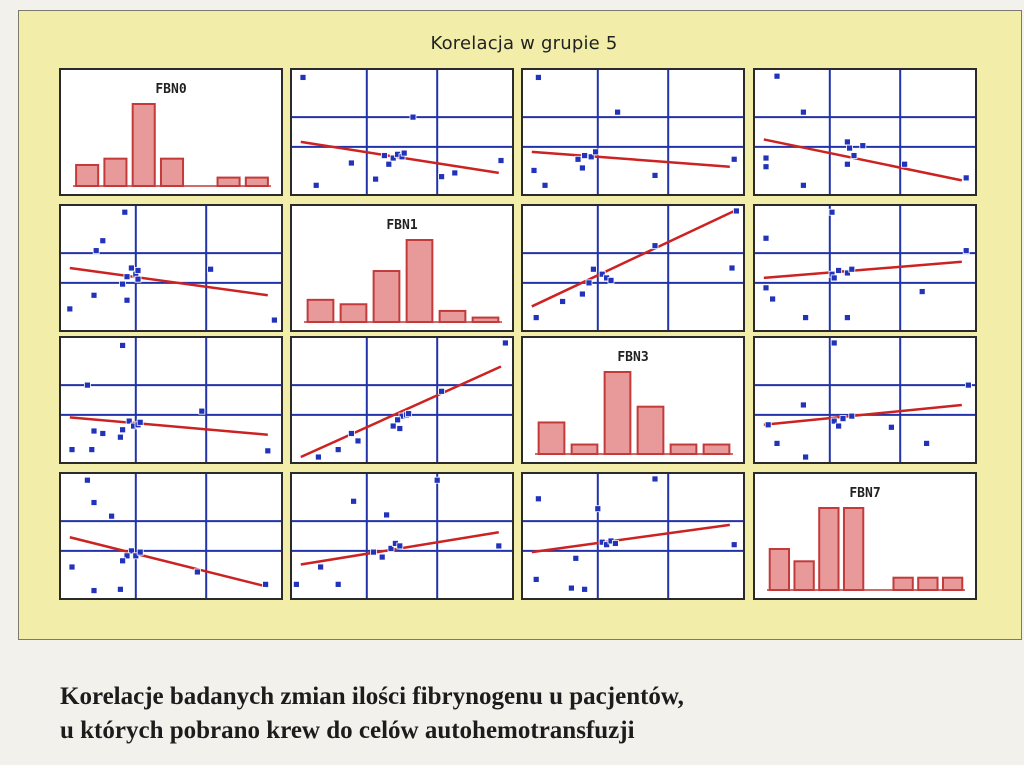 The height and width of the screenshot is (765, 1024). Describe the element at coordinates (633, 357) in the screenshot. I see `histogram-label: FBN3` at that location.